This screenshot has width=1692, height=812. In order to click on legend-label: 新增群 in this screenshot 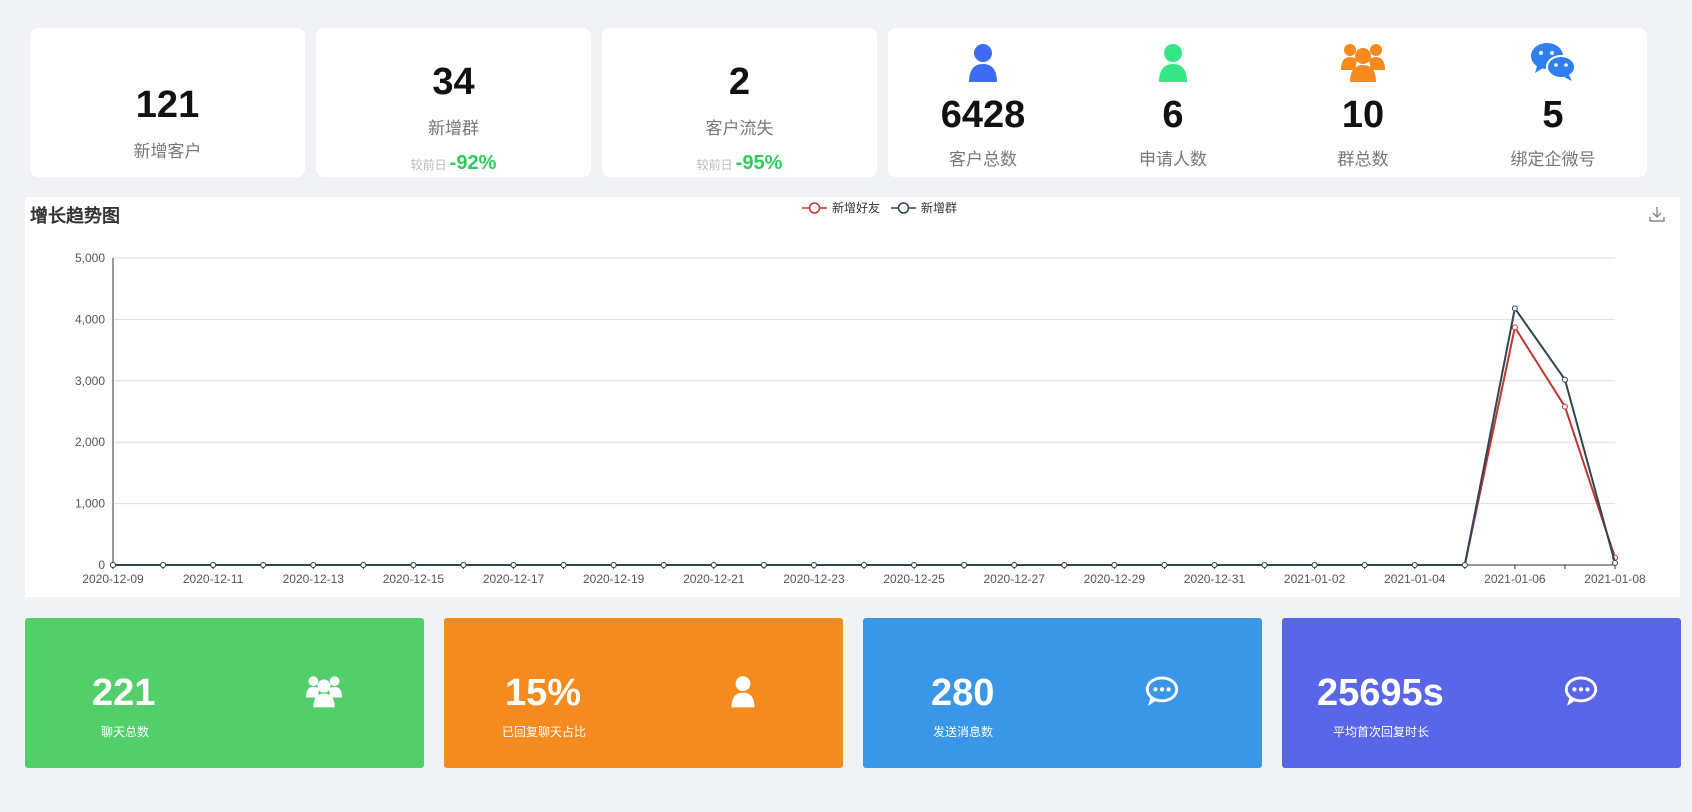, I will do `click(939, 207)`.